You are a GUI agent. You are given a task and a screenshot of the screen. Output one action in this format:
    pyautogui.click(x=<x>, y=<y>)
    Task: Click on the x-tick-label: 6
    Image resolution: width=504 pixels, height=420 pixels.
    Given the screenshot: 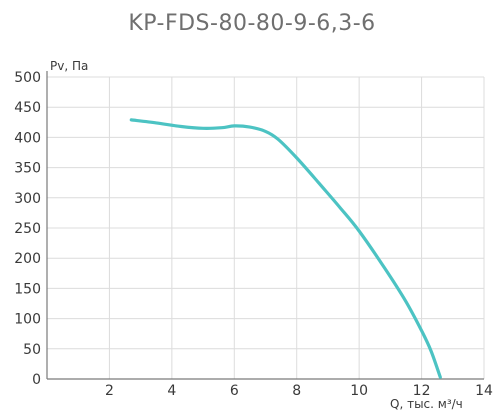 What is the action you would take?
    pyautogui.click(x=234, y=391)
    